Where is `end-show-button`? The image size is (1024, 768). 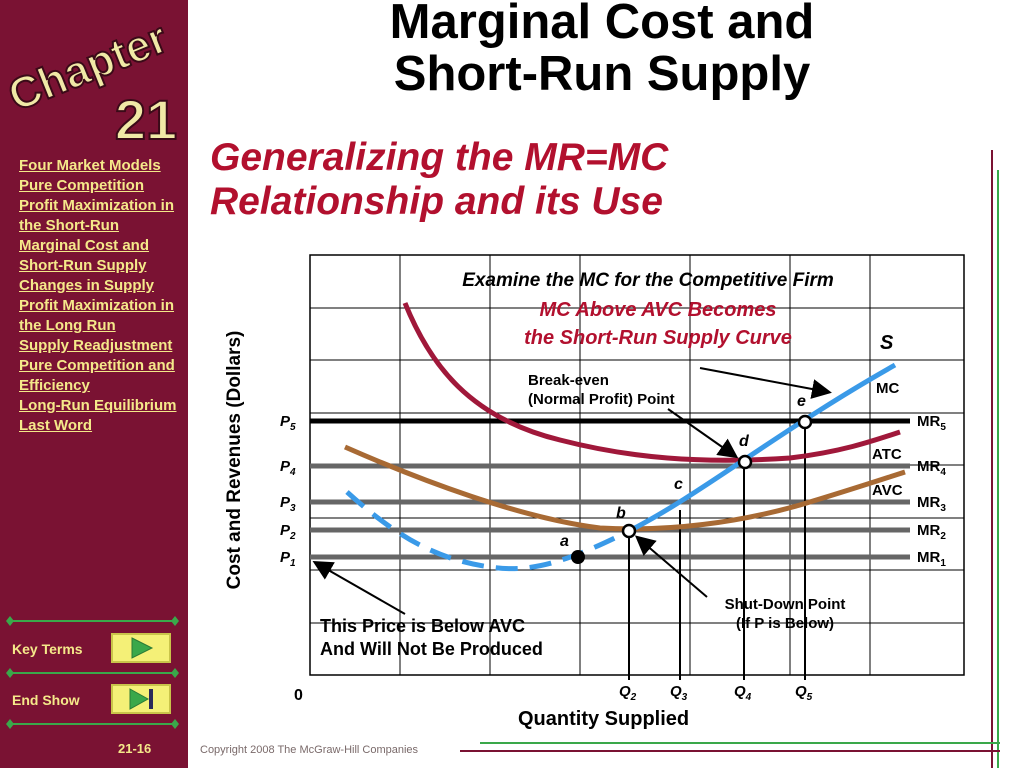 end-show-button is located at coordinates (141, 699).